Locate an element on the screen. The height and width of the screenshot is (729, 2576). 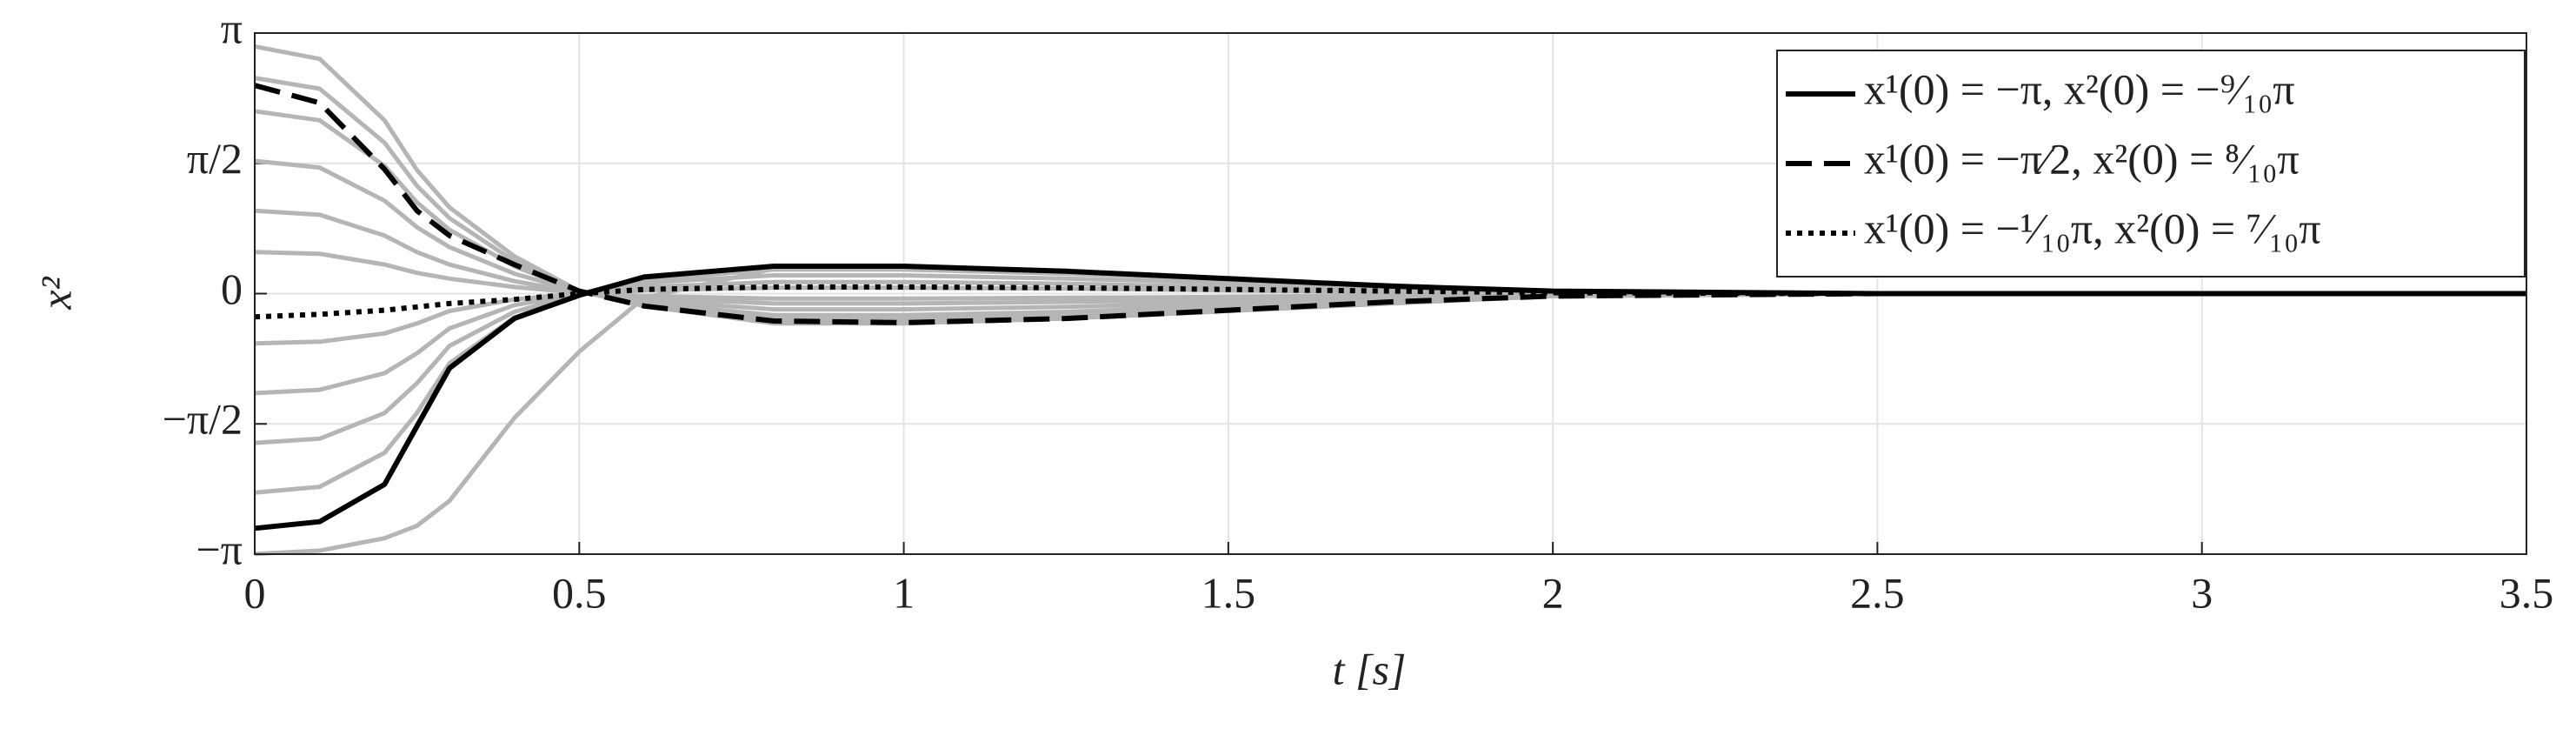
x-tick-label: 0.5 is located at coordinates (579, 592).